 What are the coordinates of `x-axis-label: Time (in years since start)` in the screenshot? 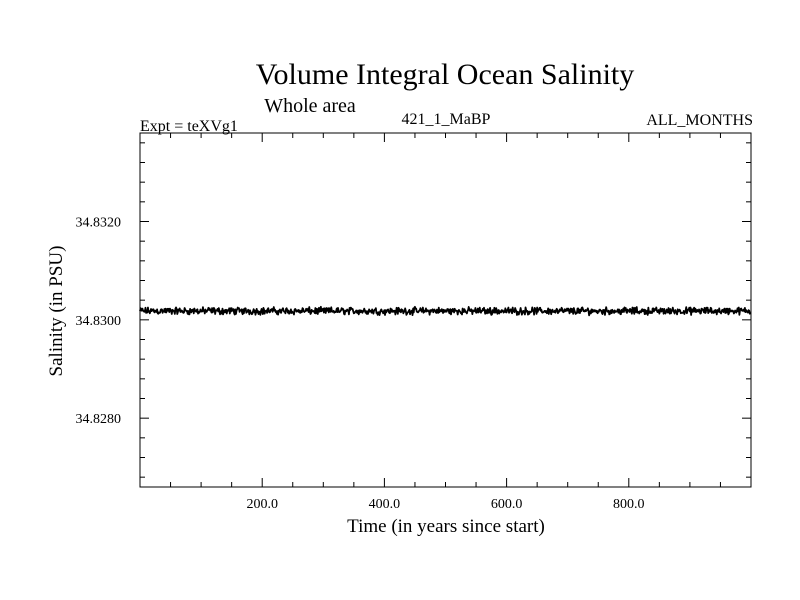 It's located at (446, 526).